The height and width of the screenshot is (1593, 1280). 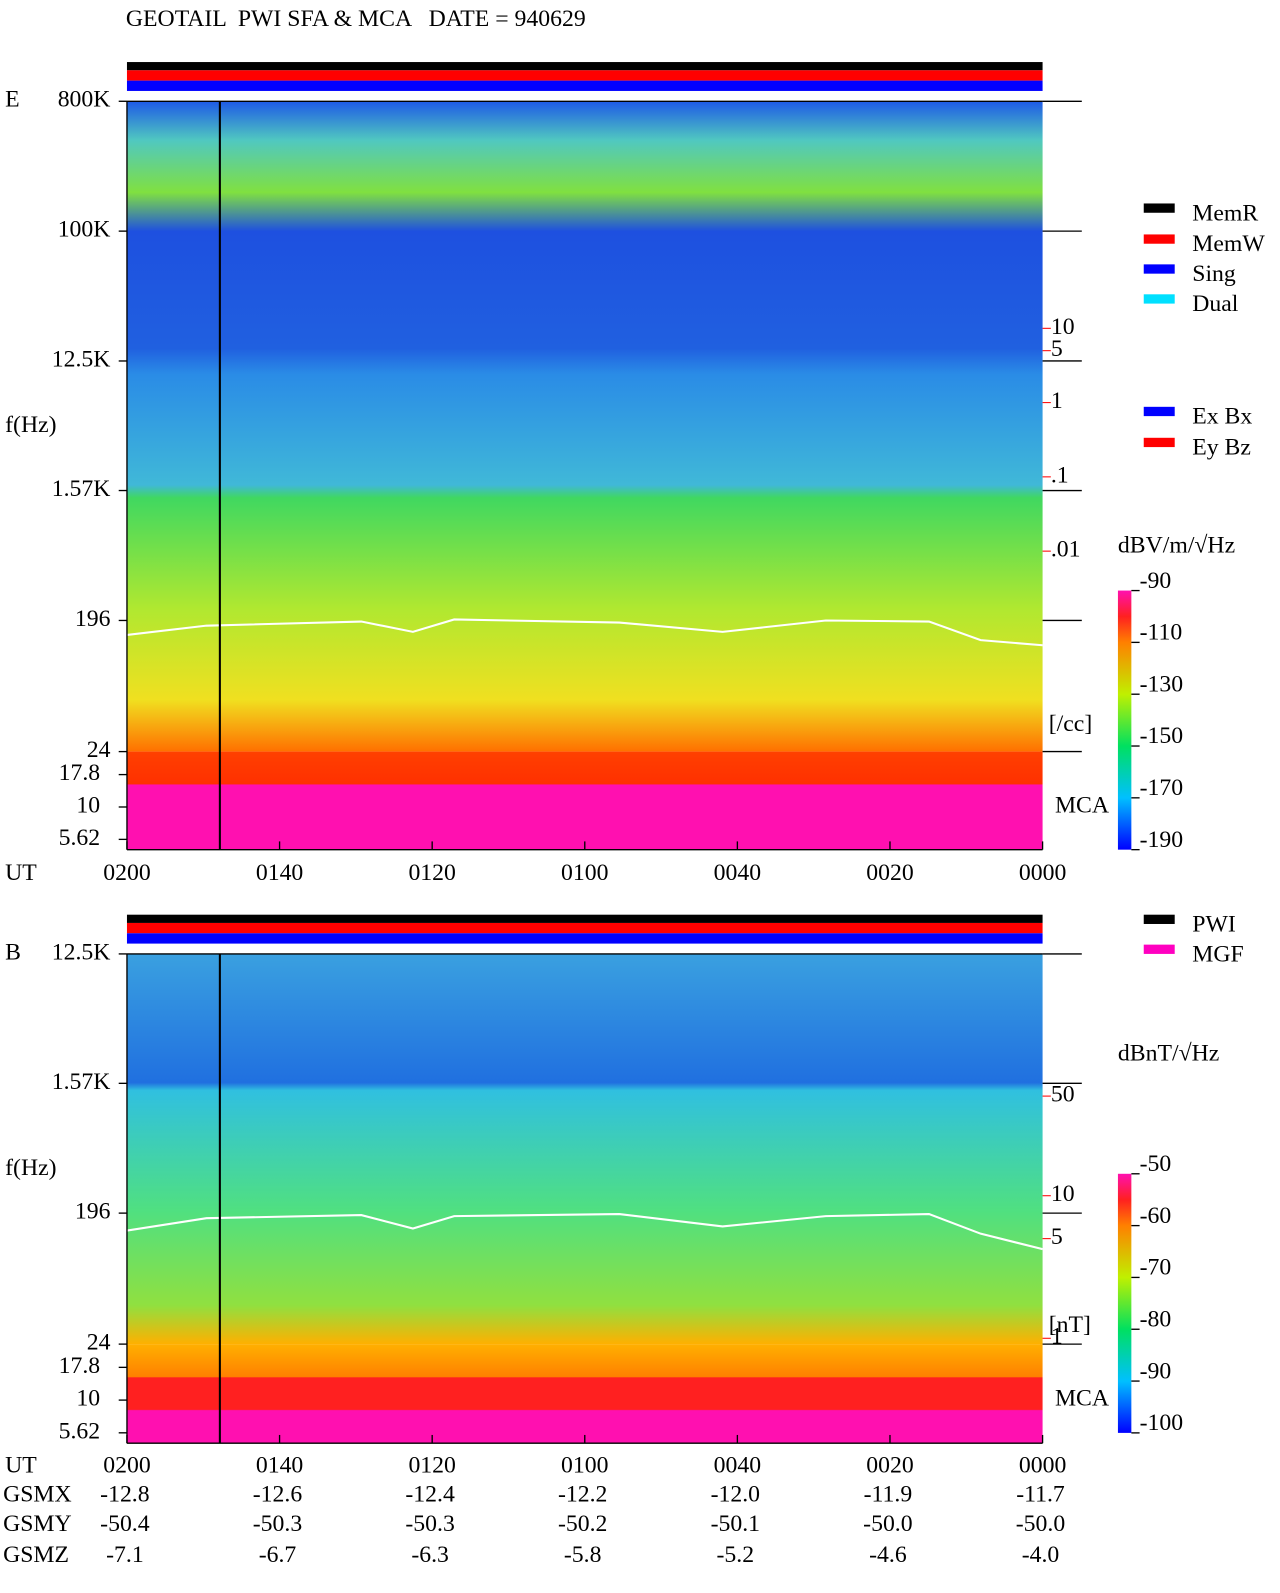 I want to click on orbit-value: -12.8, so click(x=124, y=1494).